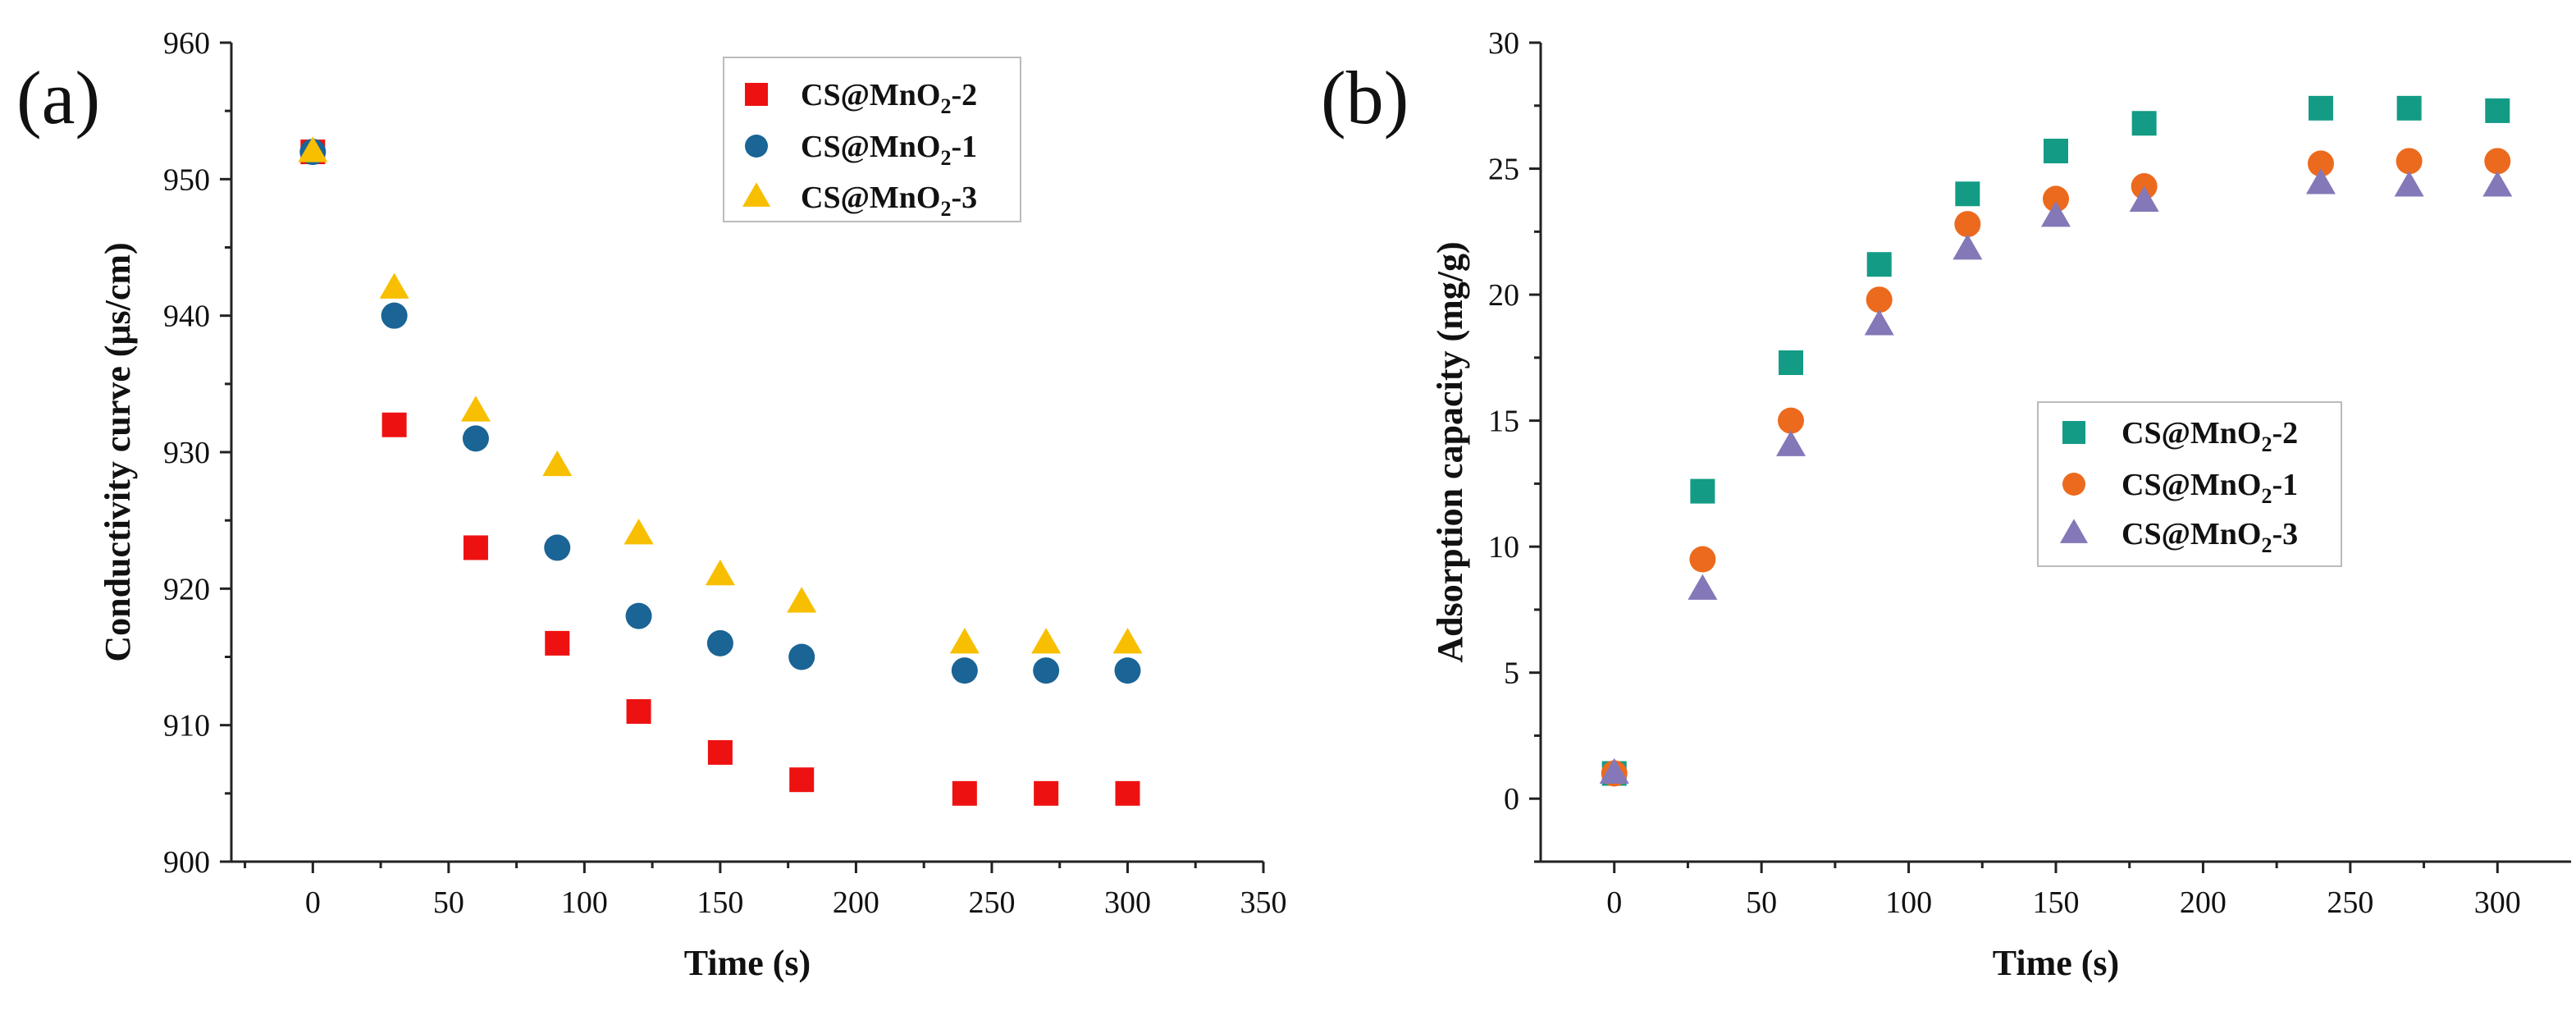 This screenshot has width=2576, height=1011. What do you see at coordinates (1504, 422) in the screenshot?
I see `y-tick-label: 15` at bounding box center [1504, 422].